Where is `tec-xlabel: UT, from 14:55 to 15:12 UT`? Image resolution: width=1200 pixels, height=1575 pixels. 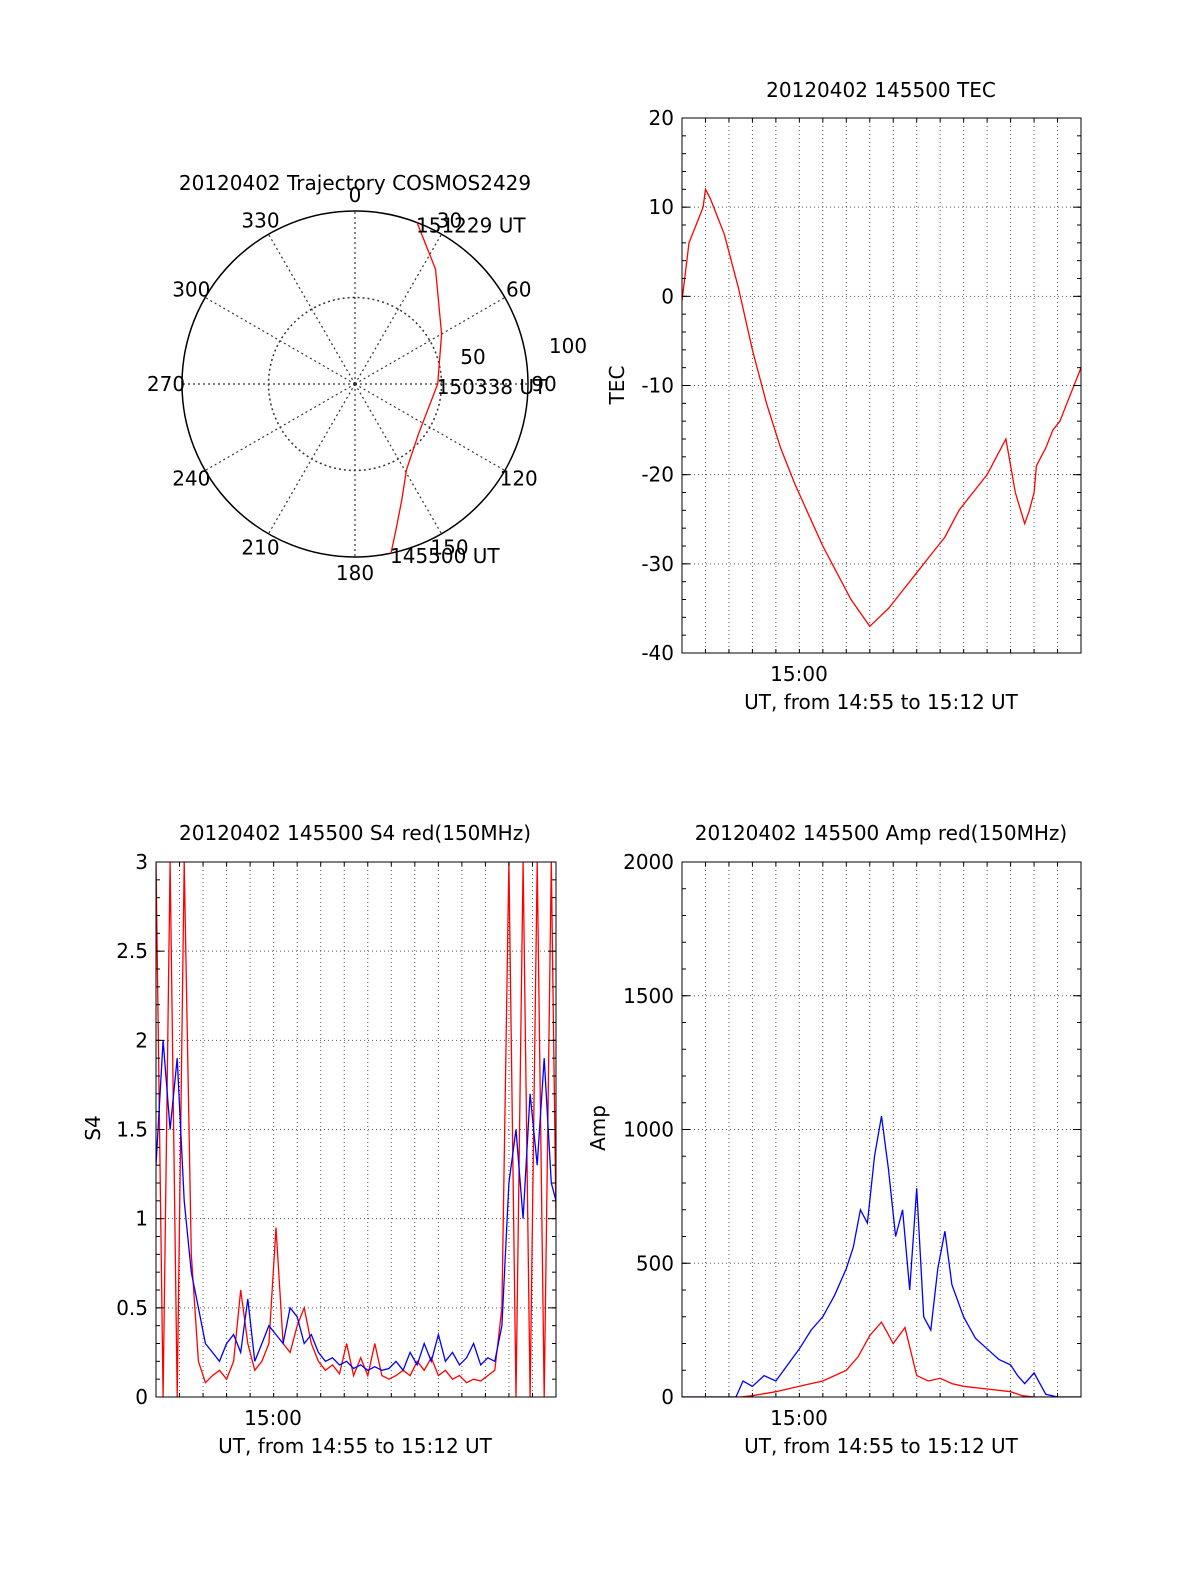 tec-xlabel: UT, from 14:55 to 15:12 UT is located at coordinates (881, 702).